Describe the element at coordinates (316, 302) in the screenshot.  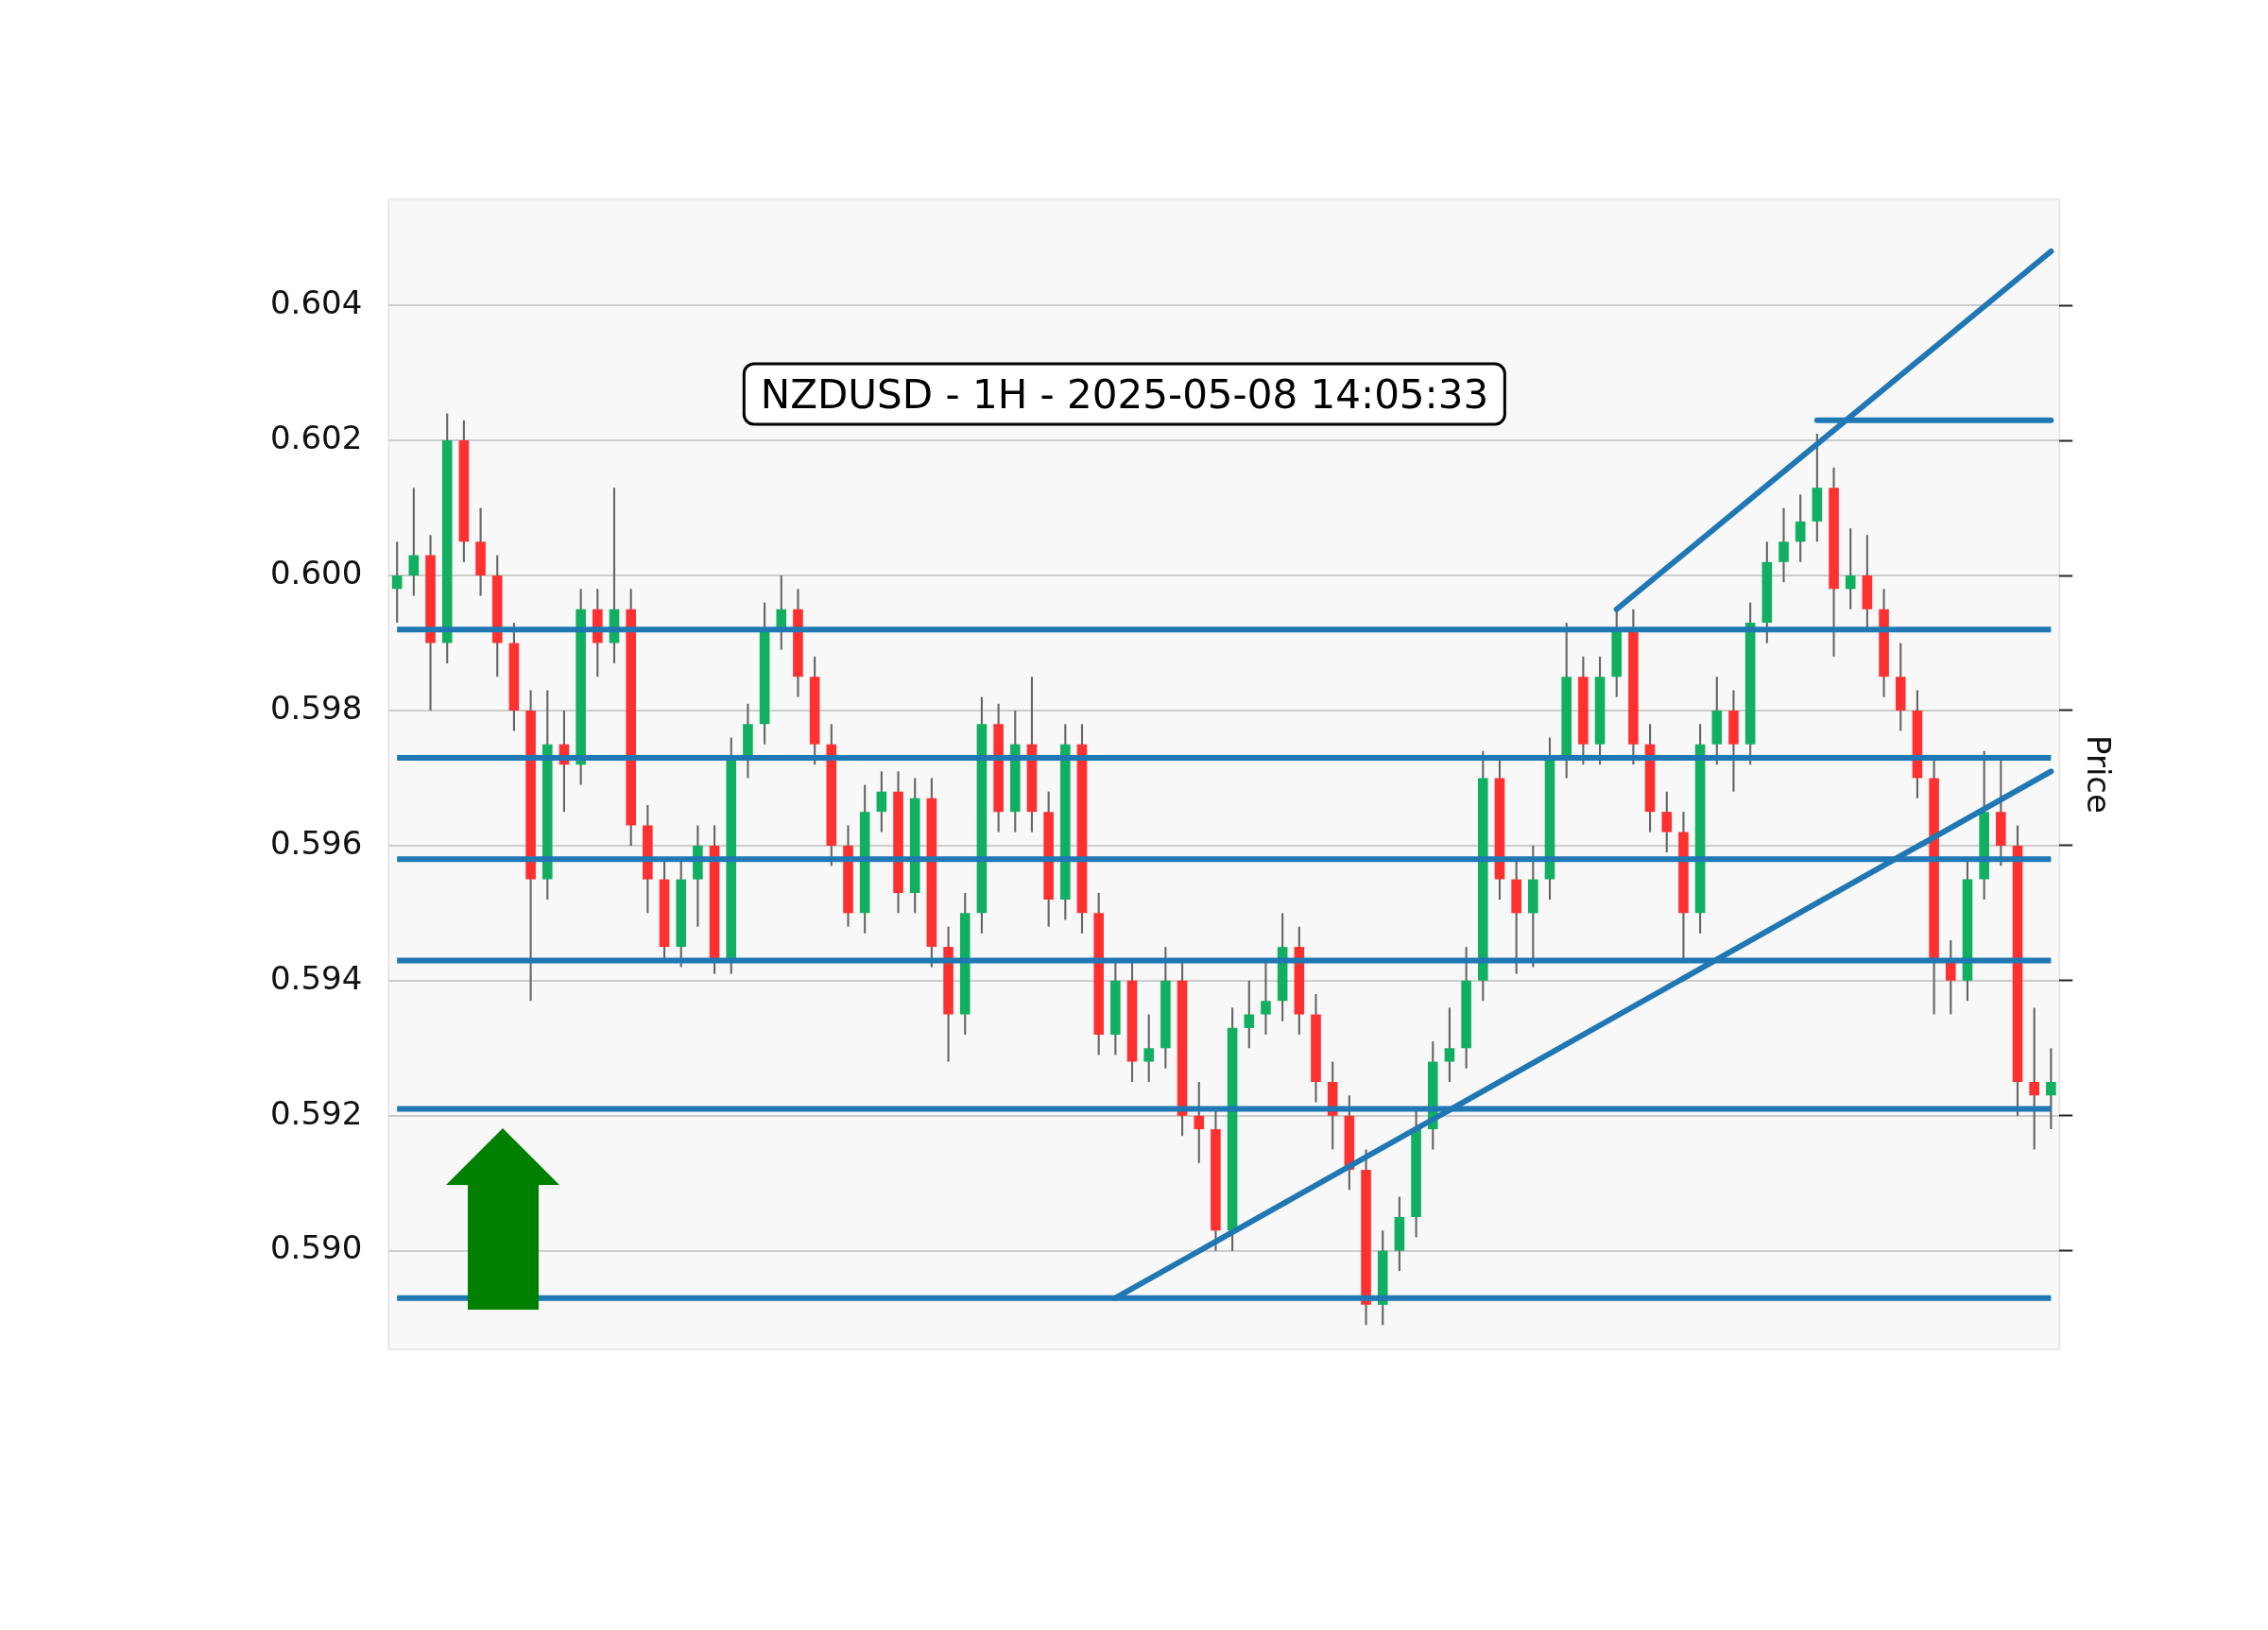
I see `y-tick-label: 0.604` at that location.